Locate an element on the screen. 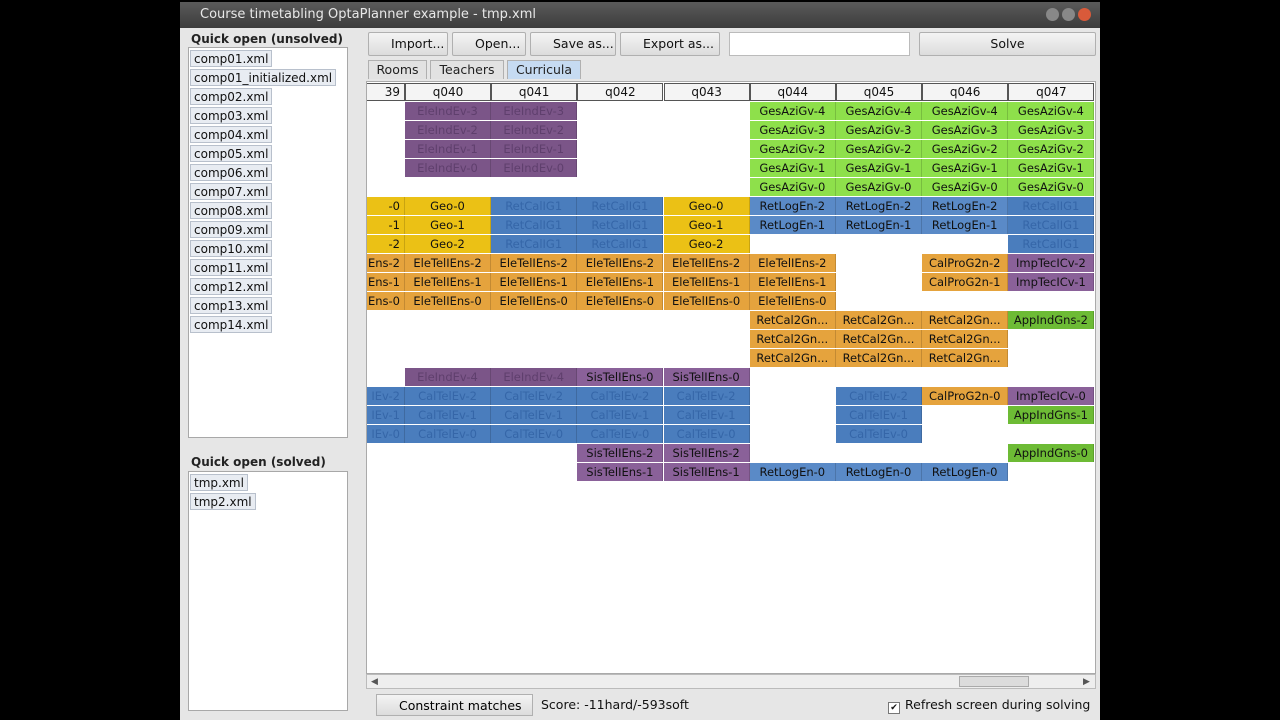 The image size is (1280, 720). file-item: comp01_initialized.xml is located at coordinates (263, 77).